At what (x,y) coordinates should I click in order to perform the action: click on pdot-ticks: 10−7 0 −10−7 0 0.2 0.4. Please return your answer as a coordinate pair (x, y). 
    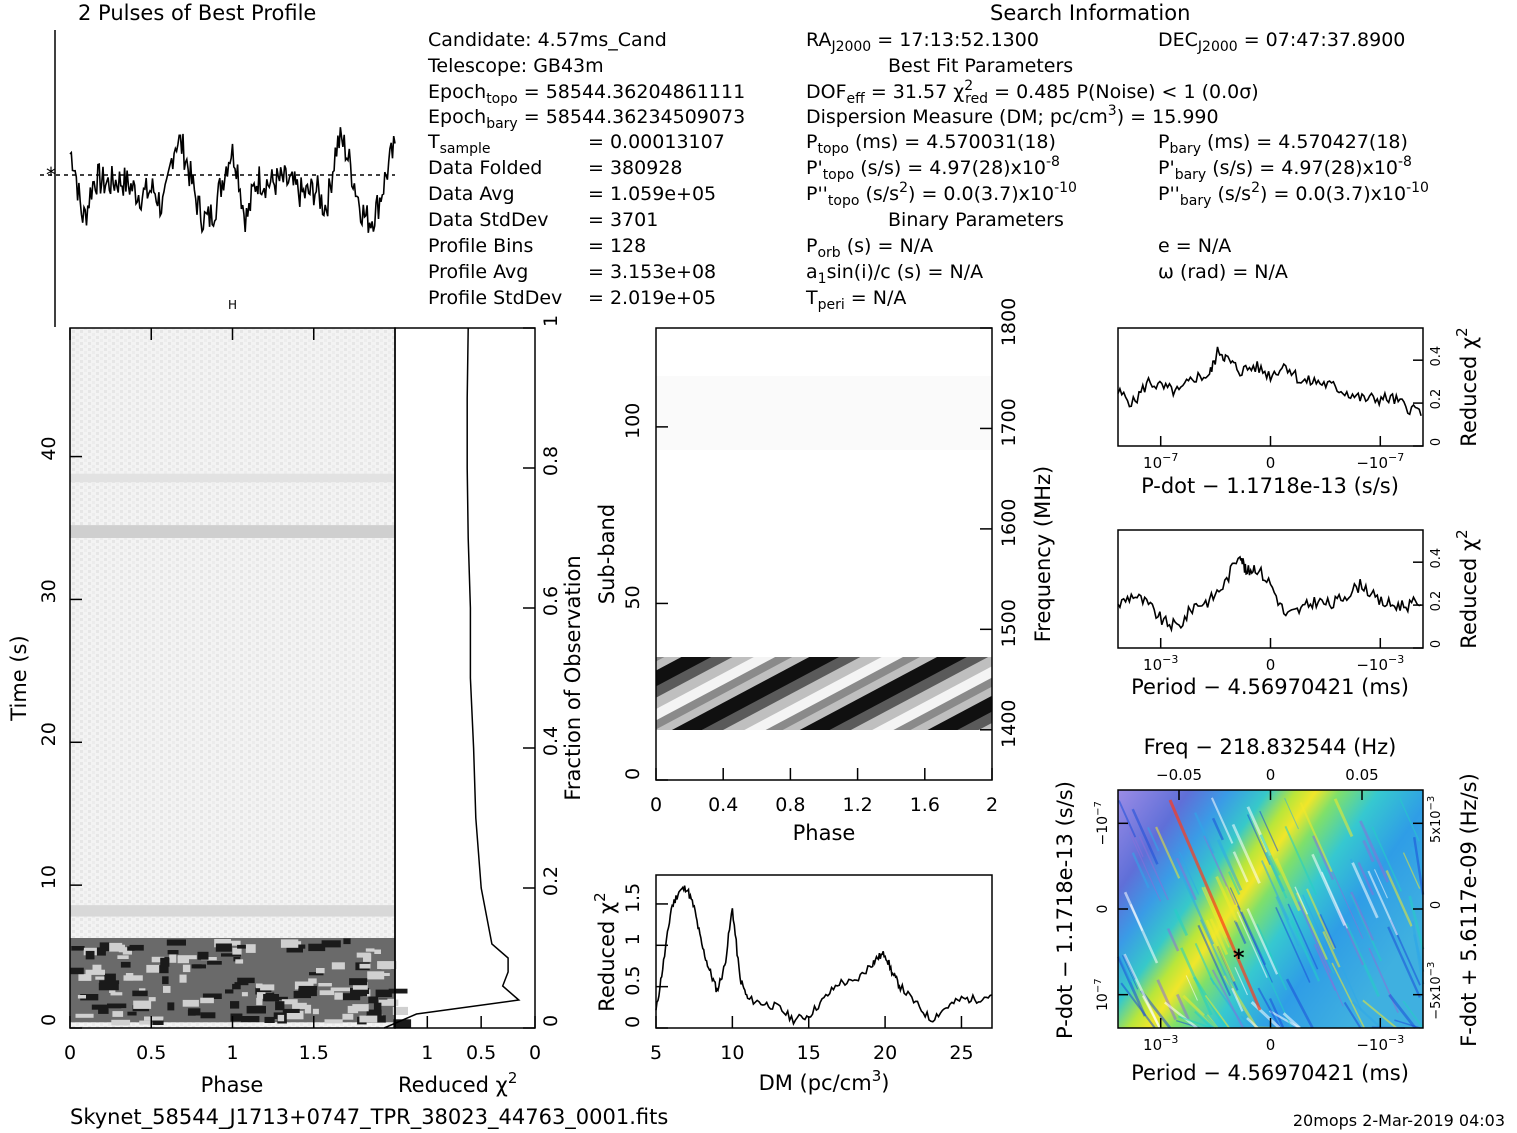
    Looking at the image, I should click on (1293, 409).